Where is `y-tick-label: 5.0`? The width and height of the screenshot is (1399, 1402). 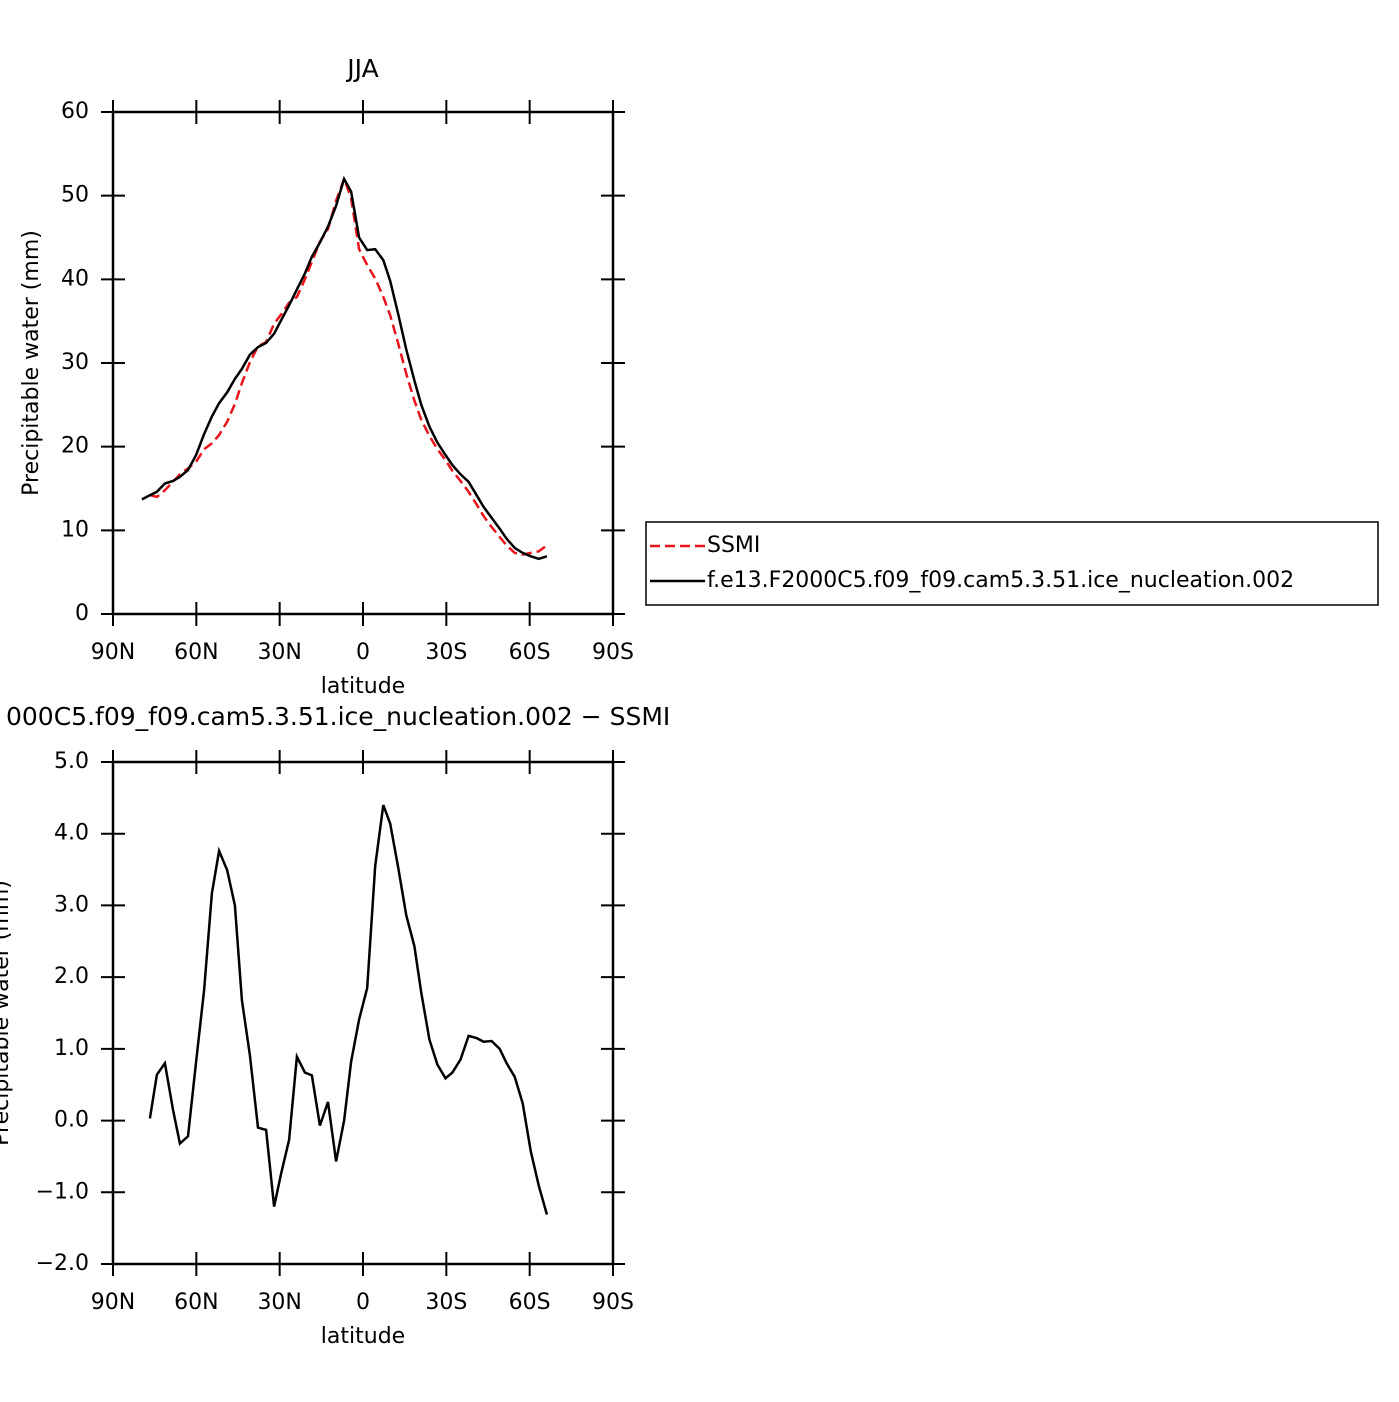 y-tick-label: 5.0 is located at coordinates (71, 761).